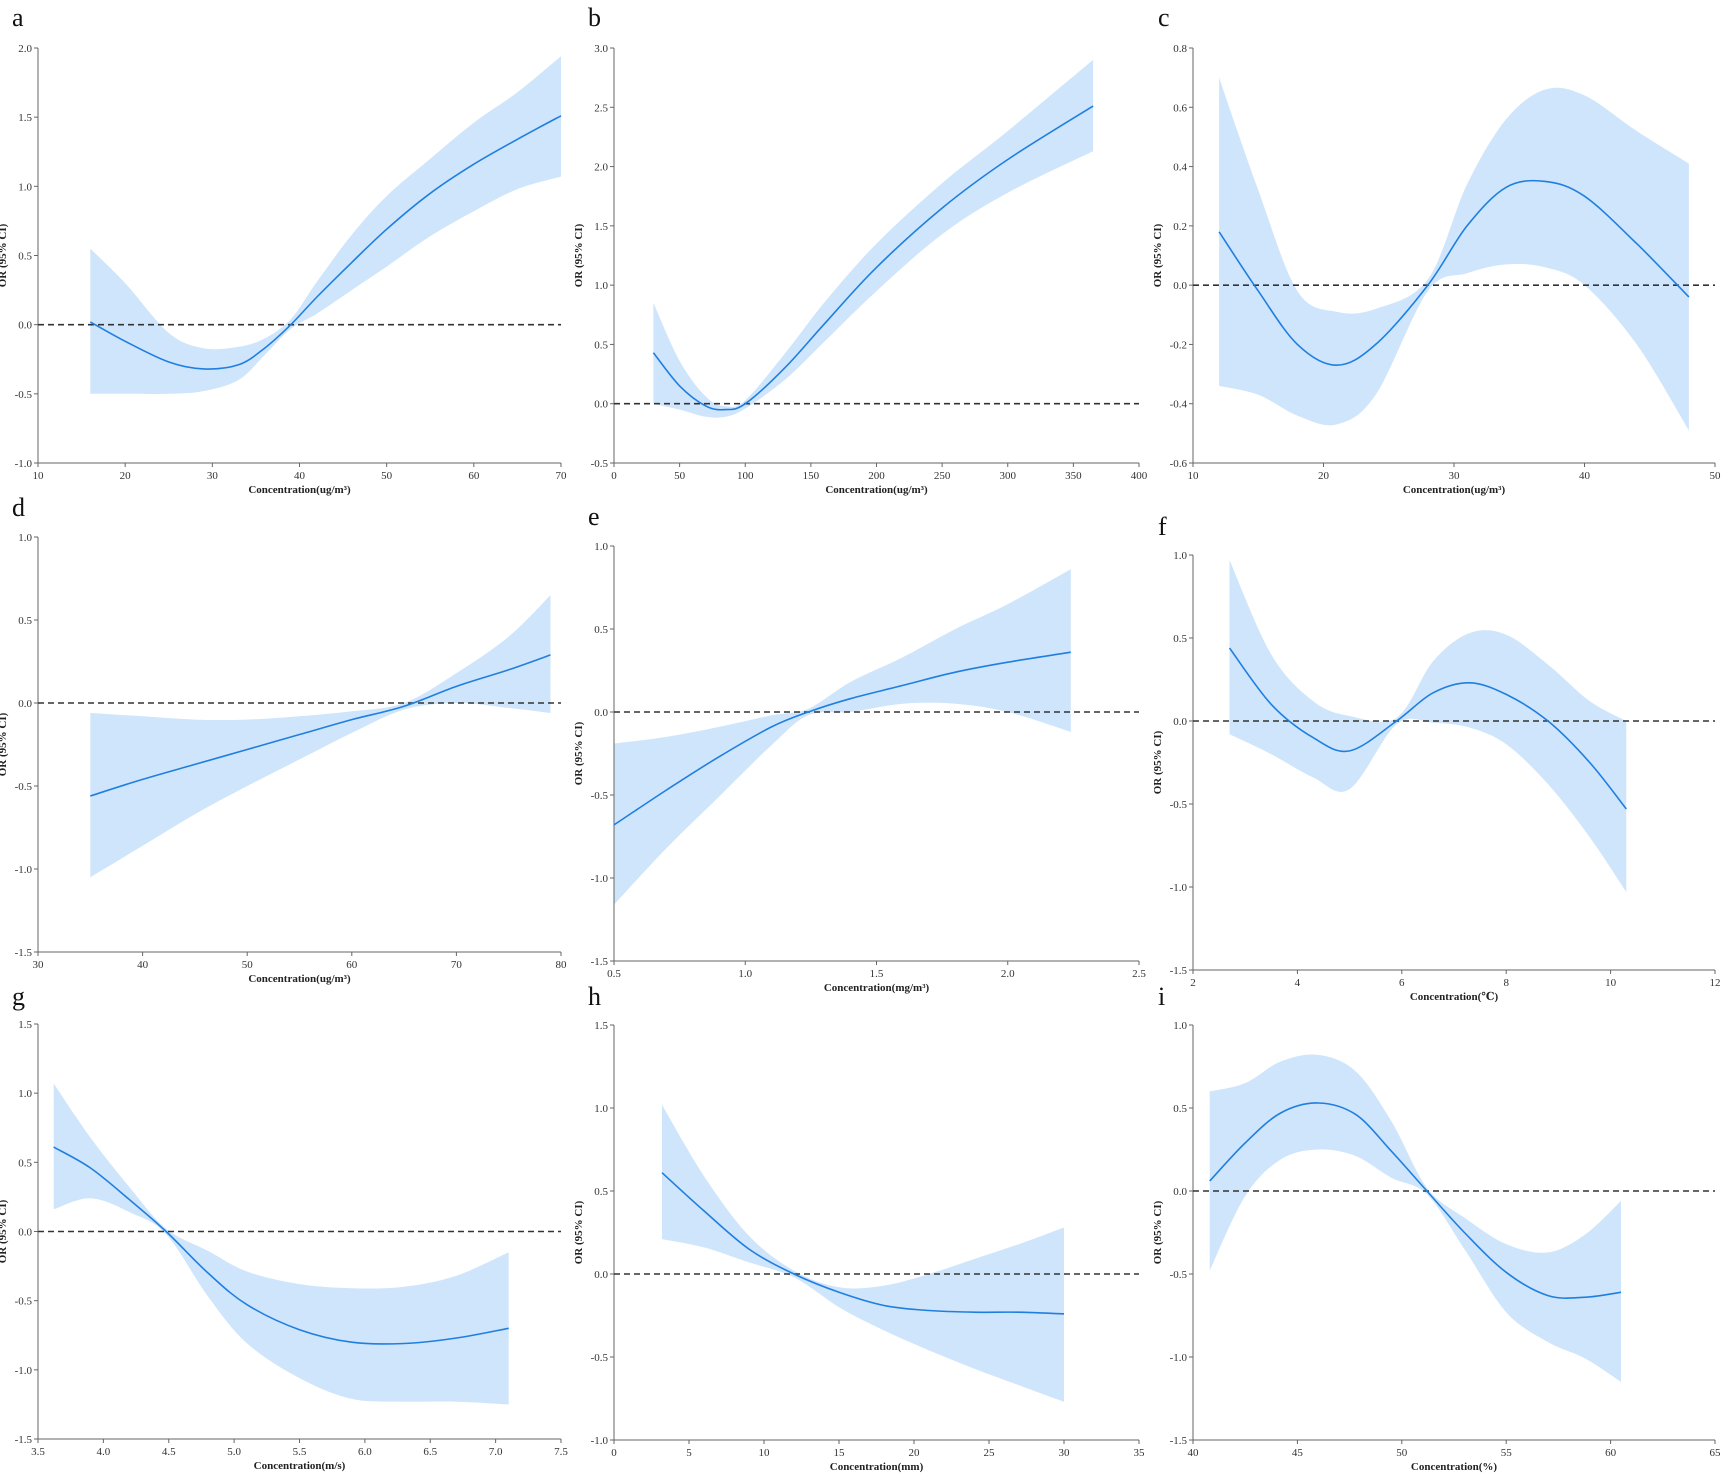  What do you see at coordinates (1715, 983) in the screenshot?
I see `x-tick-label: 12` at bounding box center [1715, 983].